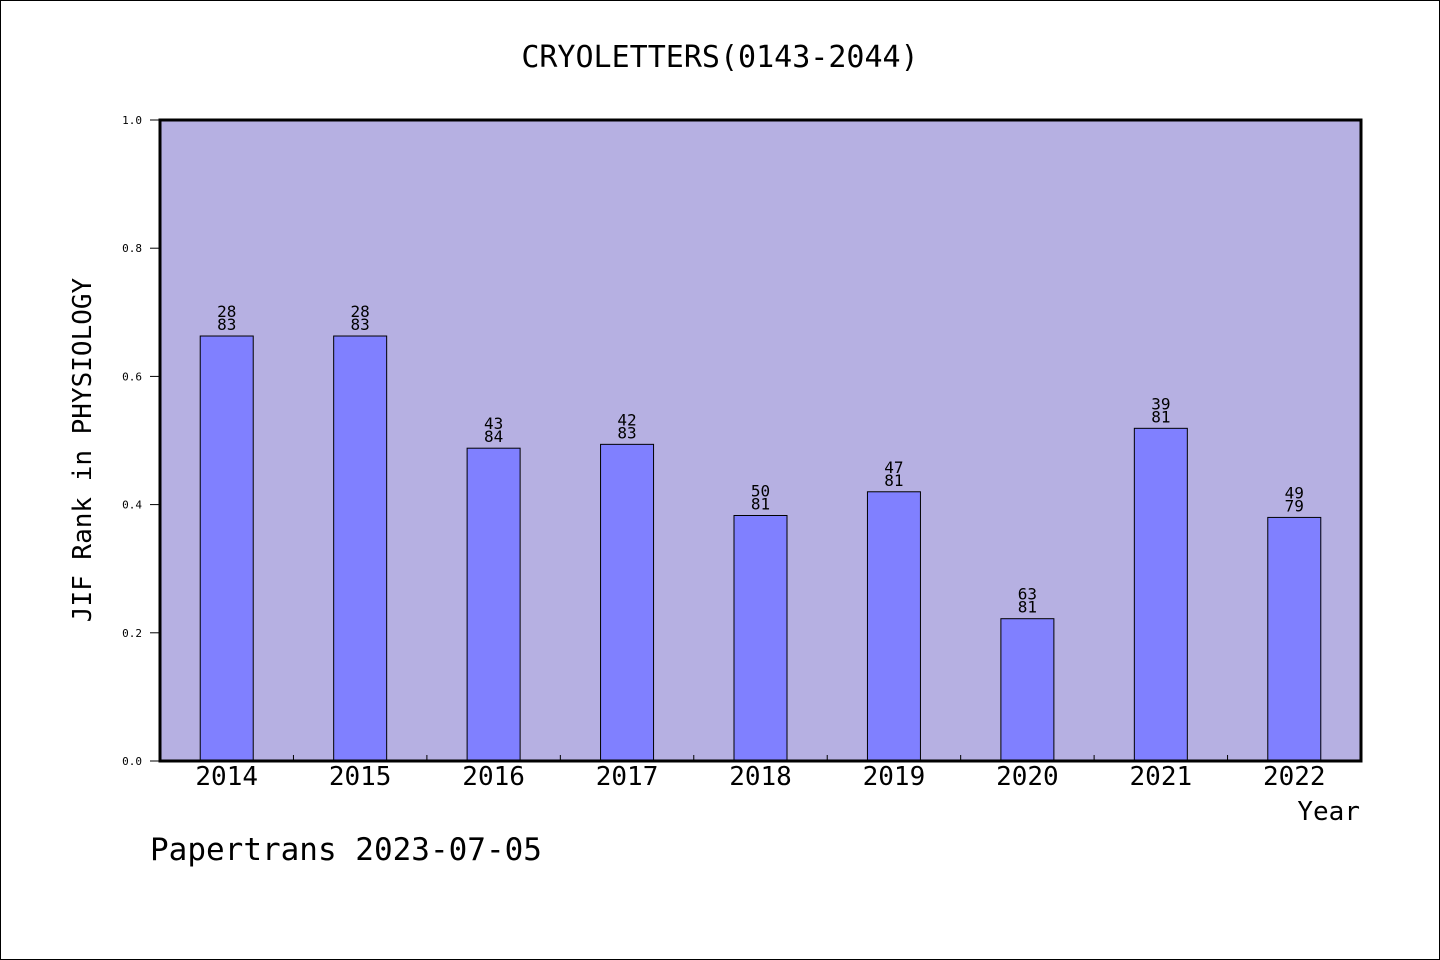  Describe the element at coordinates (132, 376) in the screenshot. I see `y-tick-label: 0.6` at that location.